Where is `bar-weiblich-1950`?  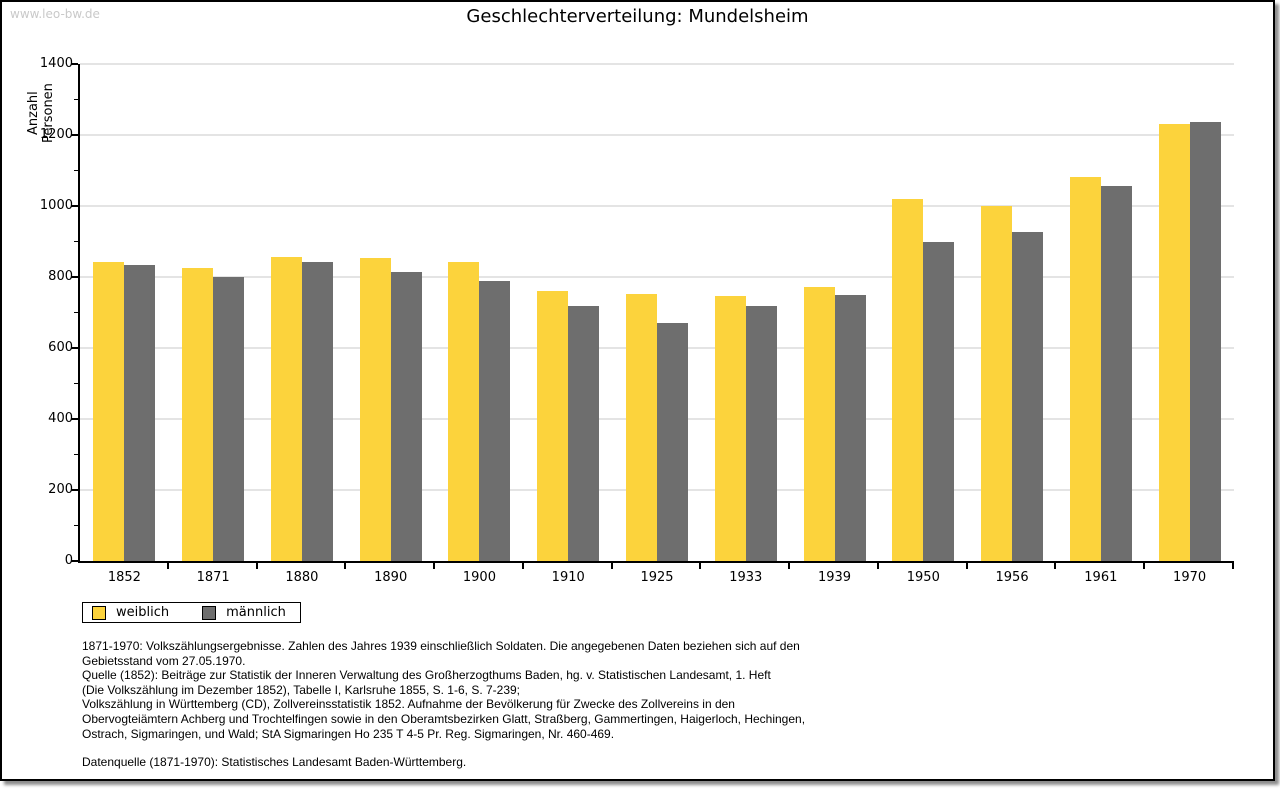 bar-weiblich-1950 is located at coordinates (908, 380).